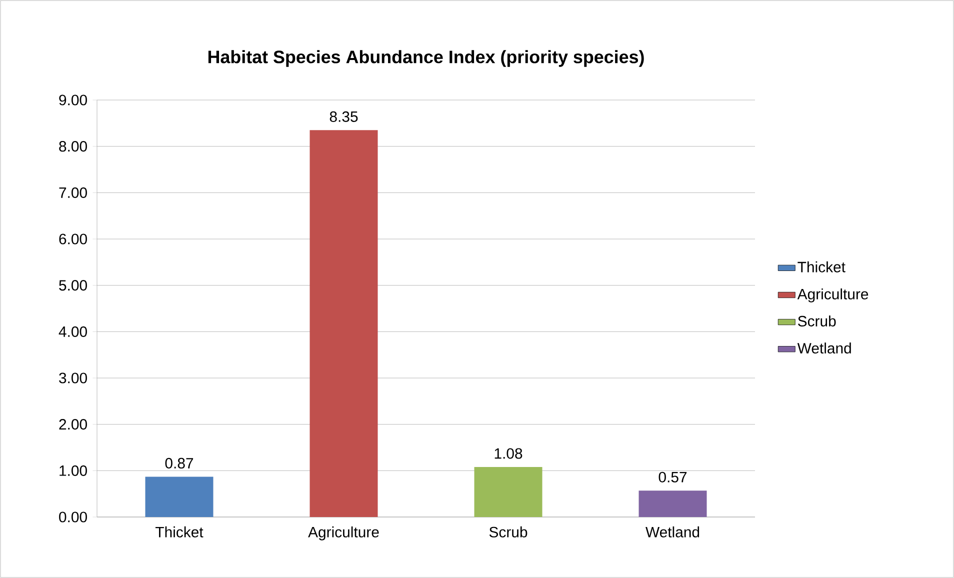 The image size is (954, 578). Describe the element at coordinates (508, 453) in the screenshot. I see `data-label: 1.08` at that location.